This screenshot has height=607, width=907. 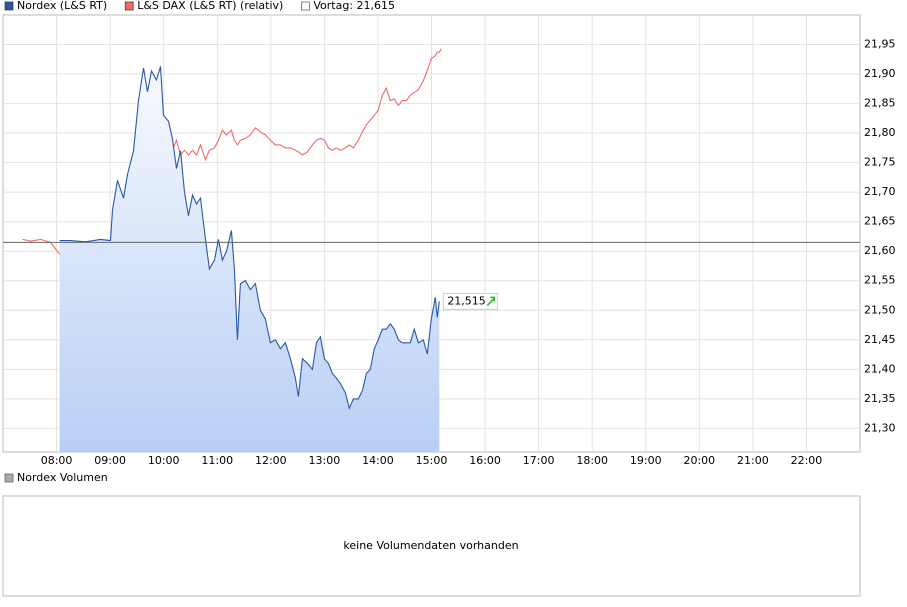 I want to click on x-tick-label: 22:00, so click(x=807, y=460).